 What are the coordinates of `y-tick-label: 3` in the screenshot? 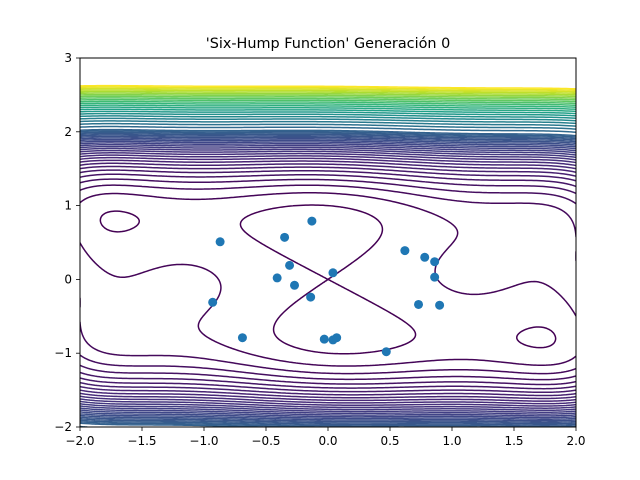 It's located at (68, 58).